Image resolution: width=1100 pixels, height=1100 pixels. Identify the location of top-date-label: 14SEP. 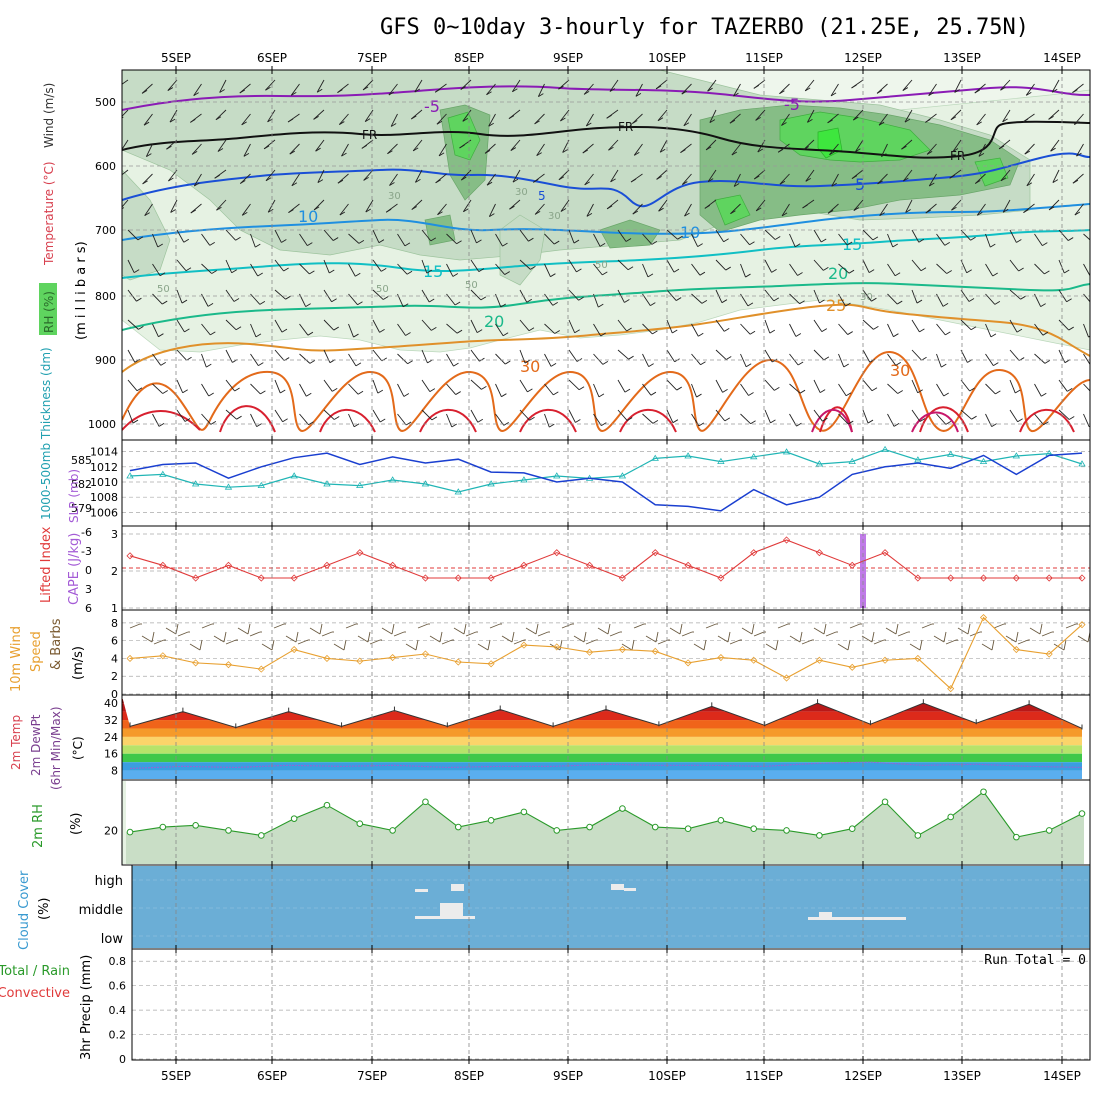
(1062, 58).